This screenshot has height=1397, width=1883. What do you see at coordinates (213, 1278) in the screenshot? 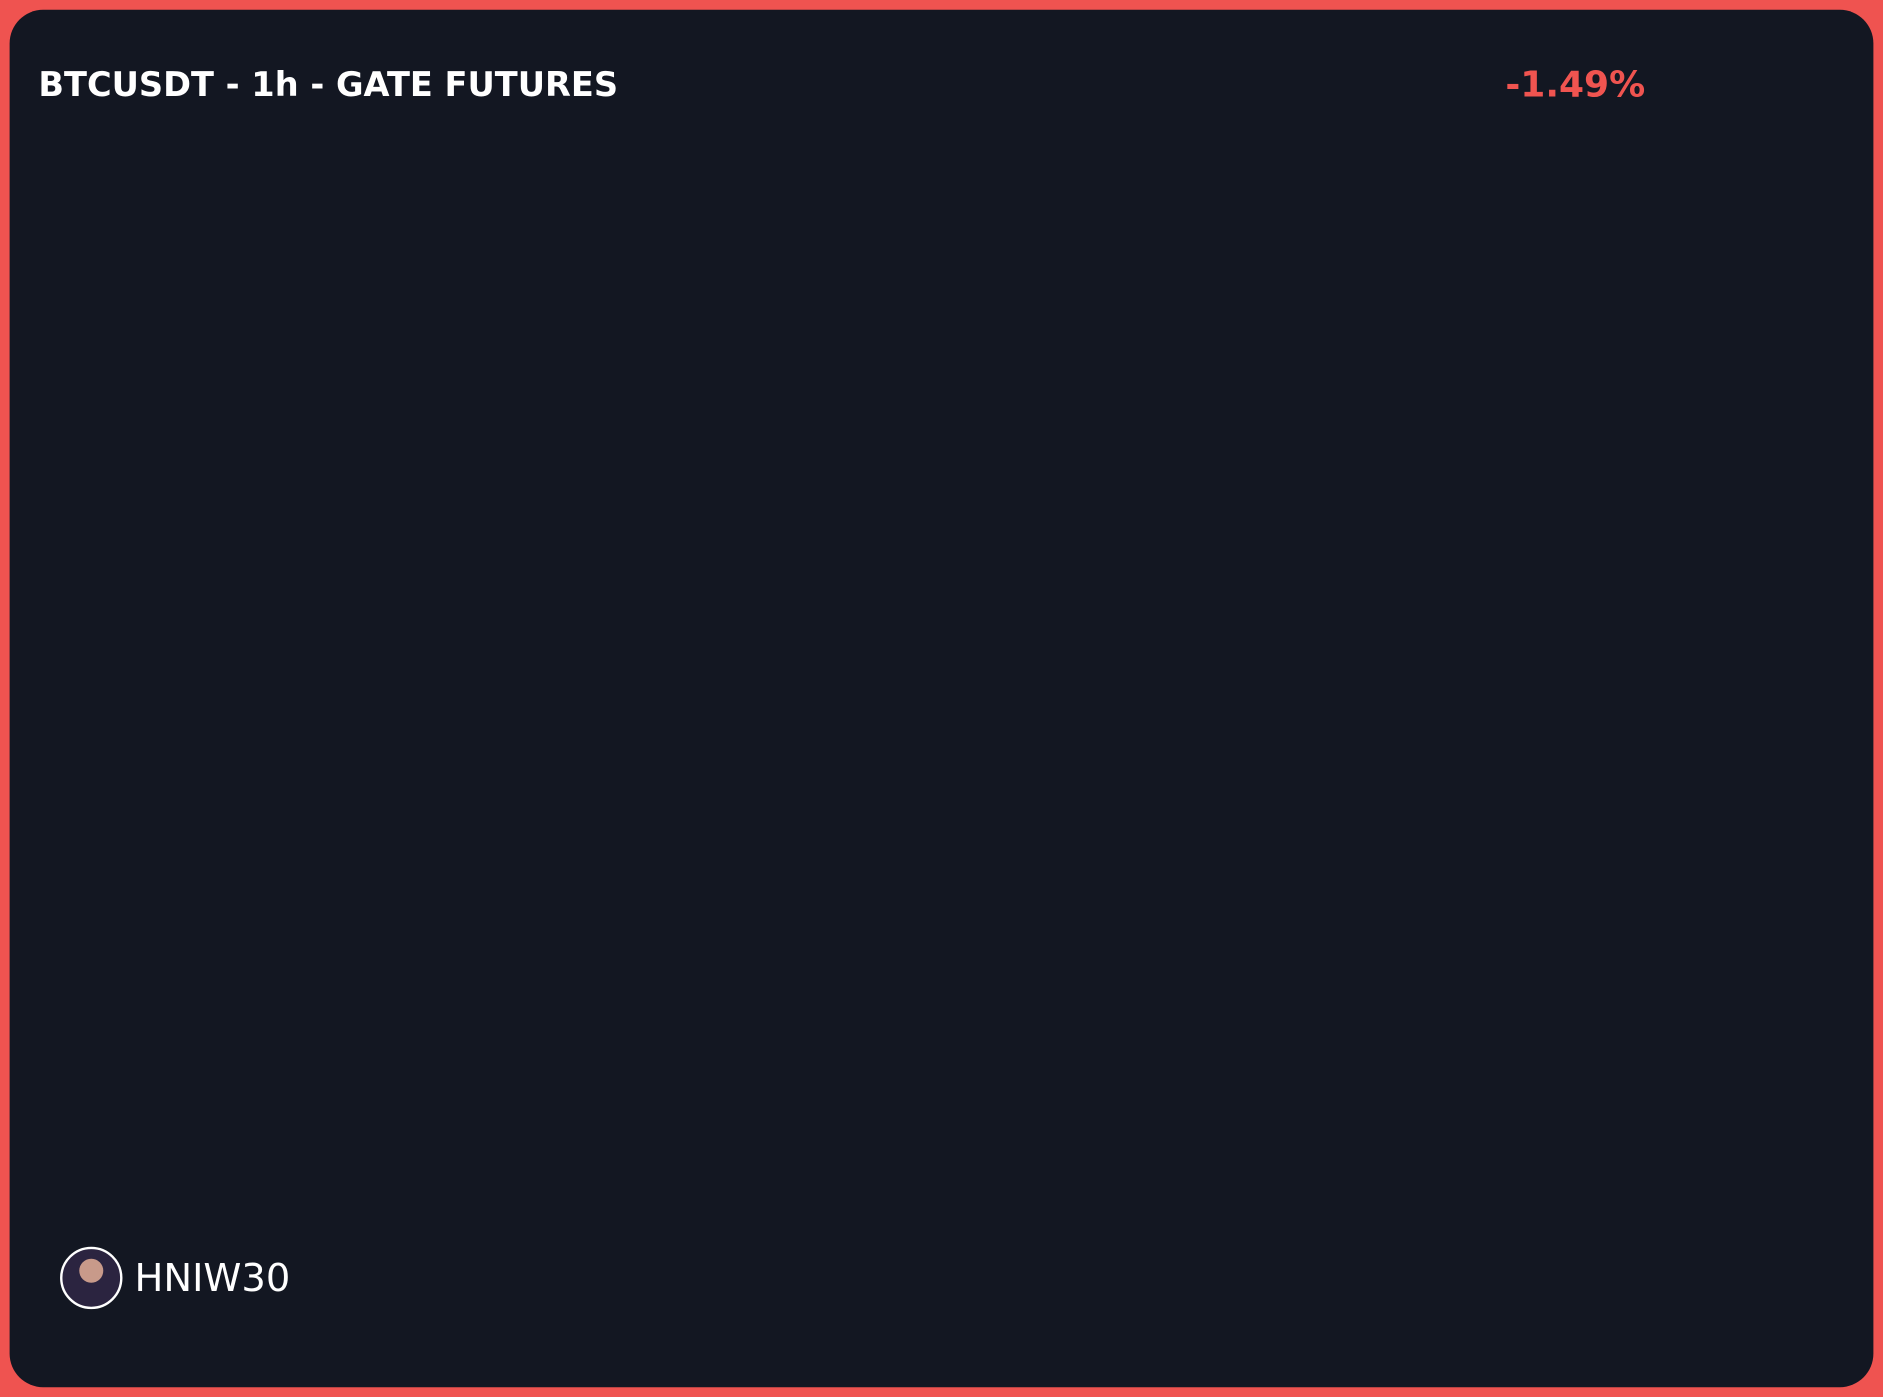
I see `watermark: HNIW30` at bounding box center [213, 1278].